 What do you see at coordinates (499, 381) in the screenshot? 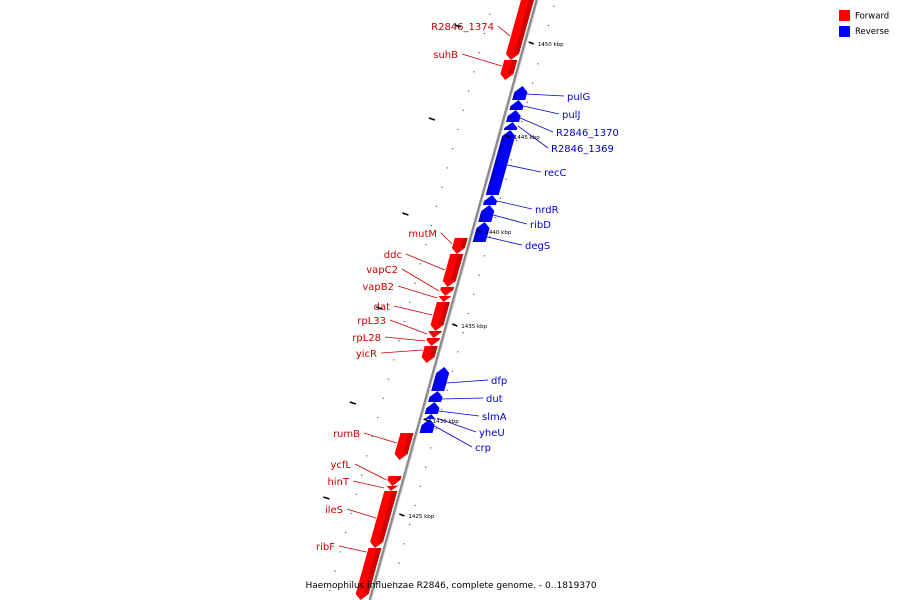
I see `reverse-gene-label: dfp` at bounding box center [499, 381].